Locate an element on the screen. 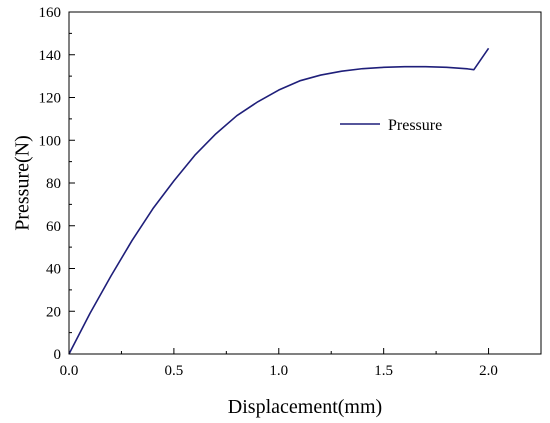  x-axis-tick-labels: 0.0 0.5 1.0 1.5 2.0 is located at coordinates (279, 371).